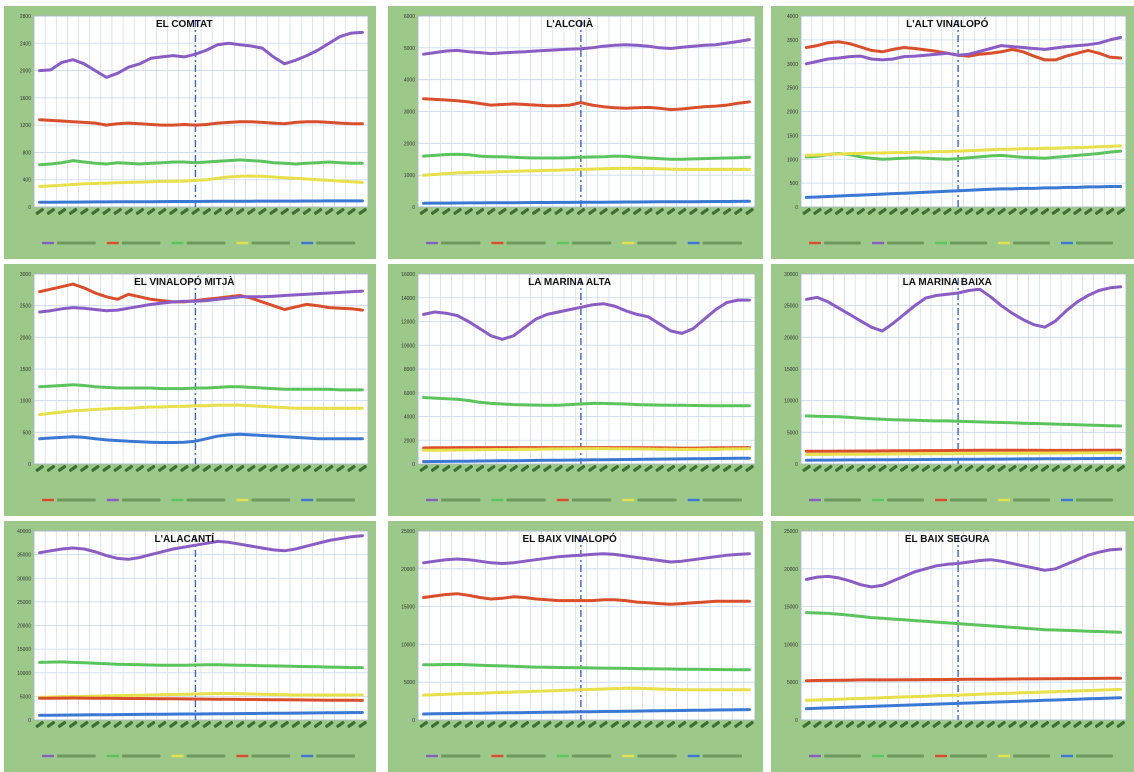 The height and width of the screenshot is (772, 1134). Describe the element at coordinates (184, 24) in the screenshot. I see `chart-title: EL COMTAT` at that location.